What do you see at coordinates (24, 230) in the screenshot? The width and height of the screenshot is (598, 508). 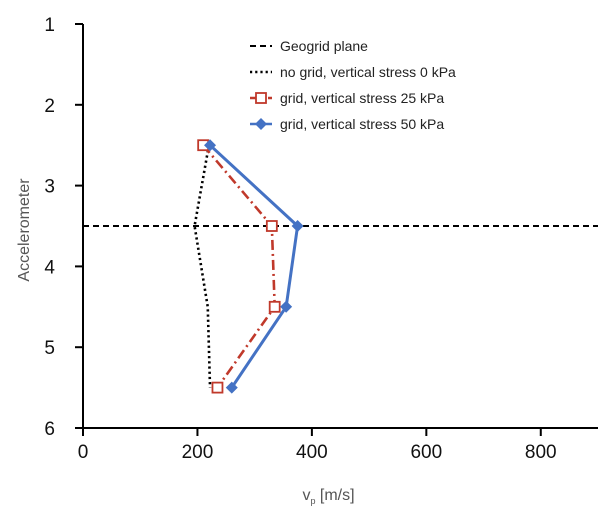 I see `y-axis-title: Accelerometer` at bounding box center [24, 230].